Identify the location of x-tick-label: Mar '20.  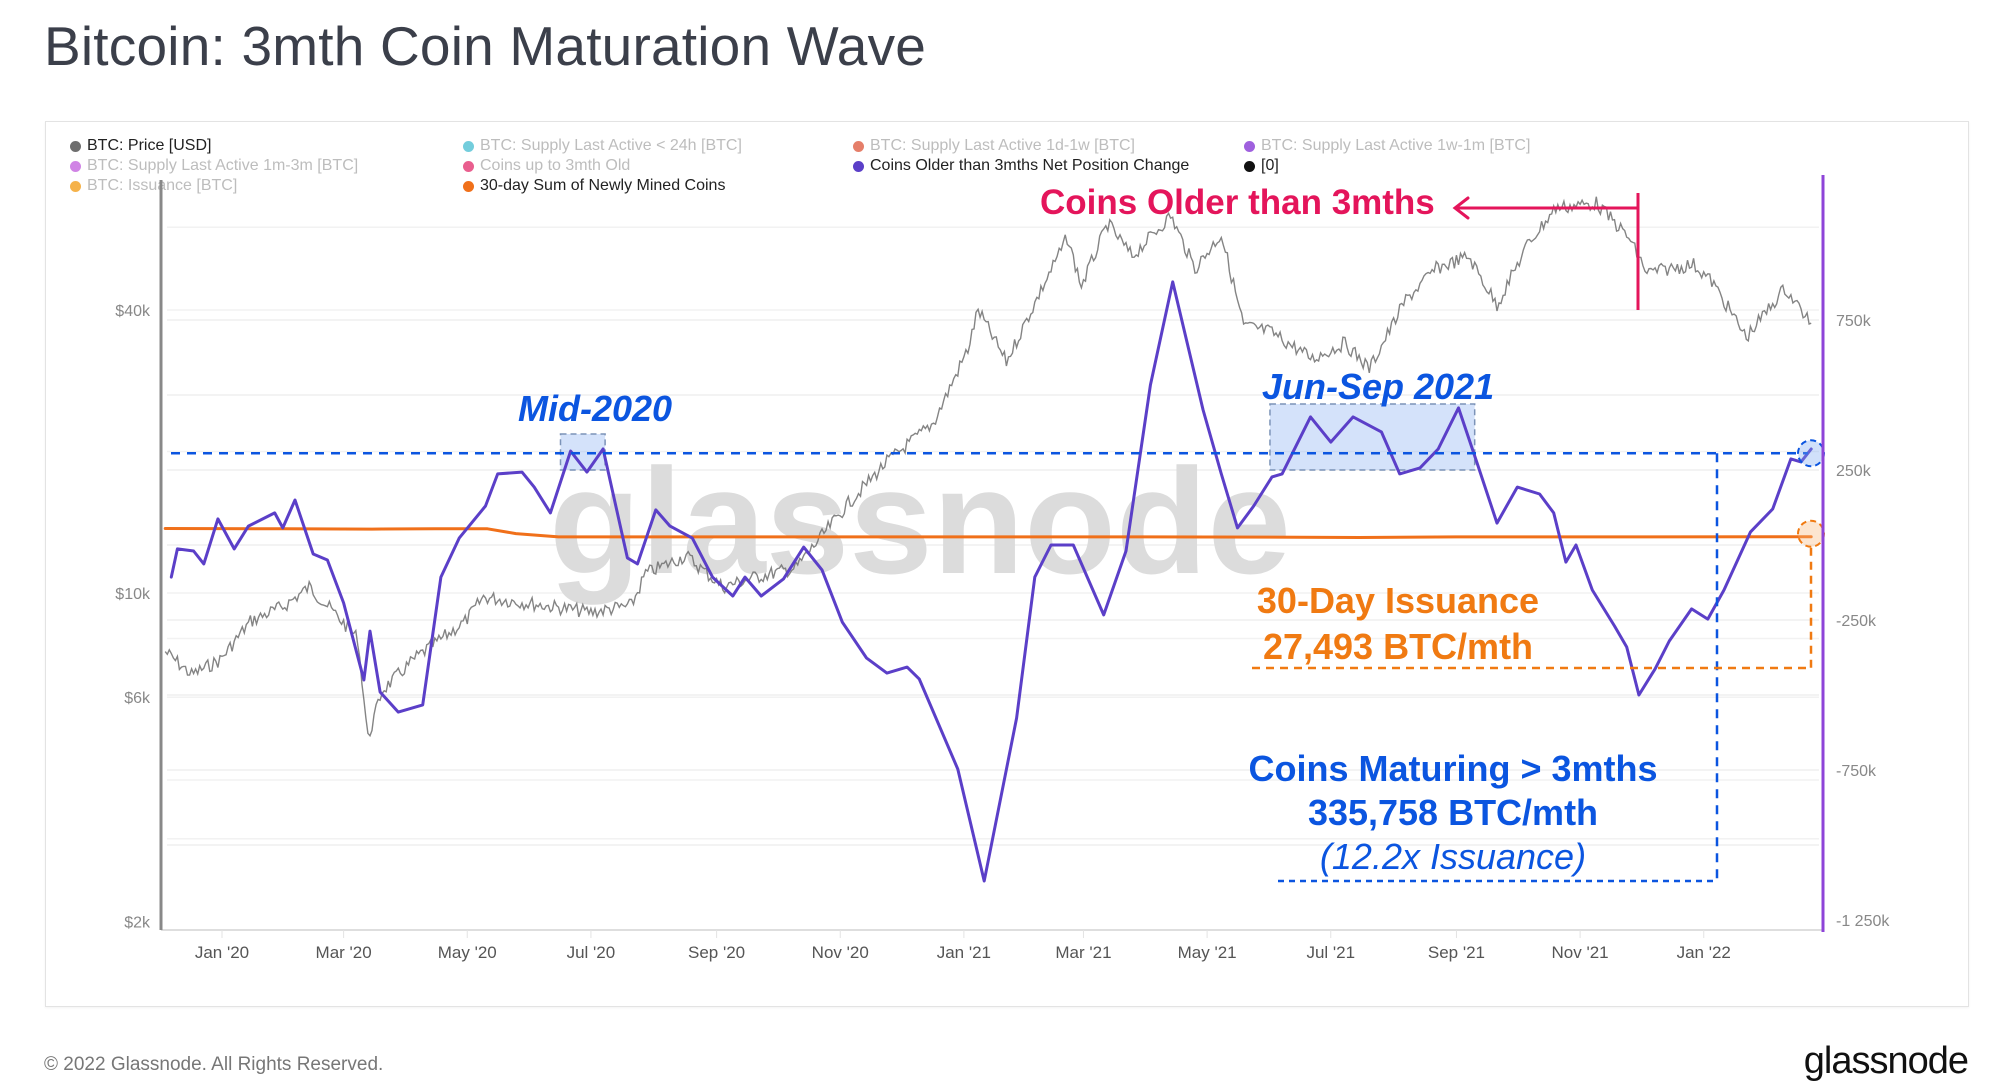
(344, 952).